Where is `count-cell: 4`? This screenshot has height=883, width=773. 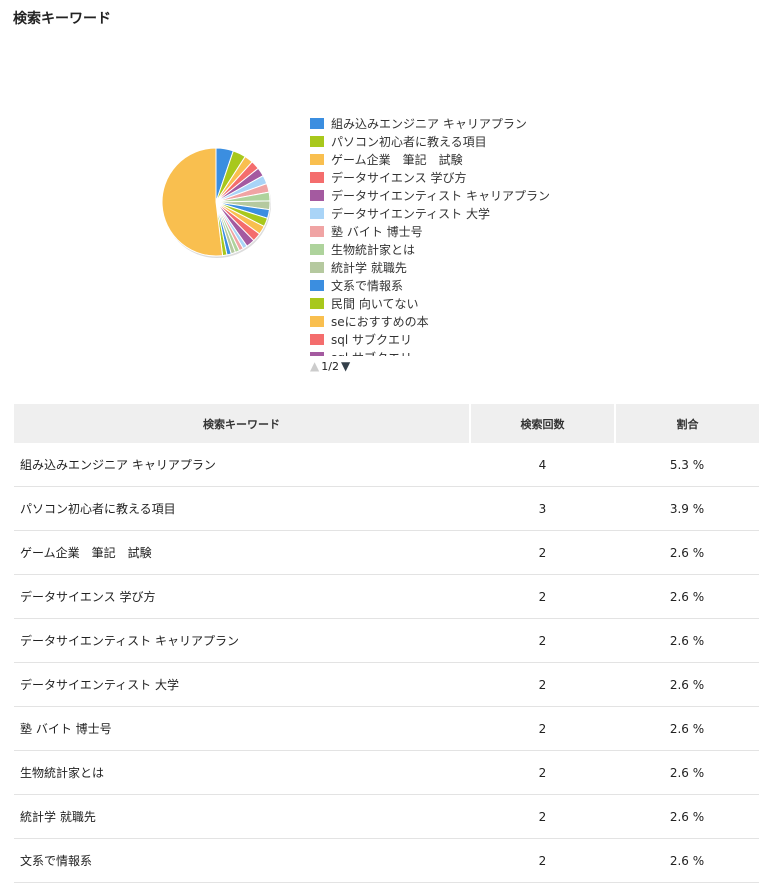 count-cell: 4 is located at coordinates (542, 465).